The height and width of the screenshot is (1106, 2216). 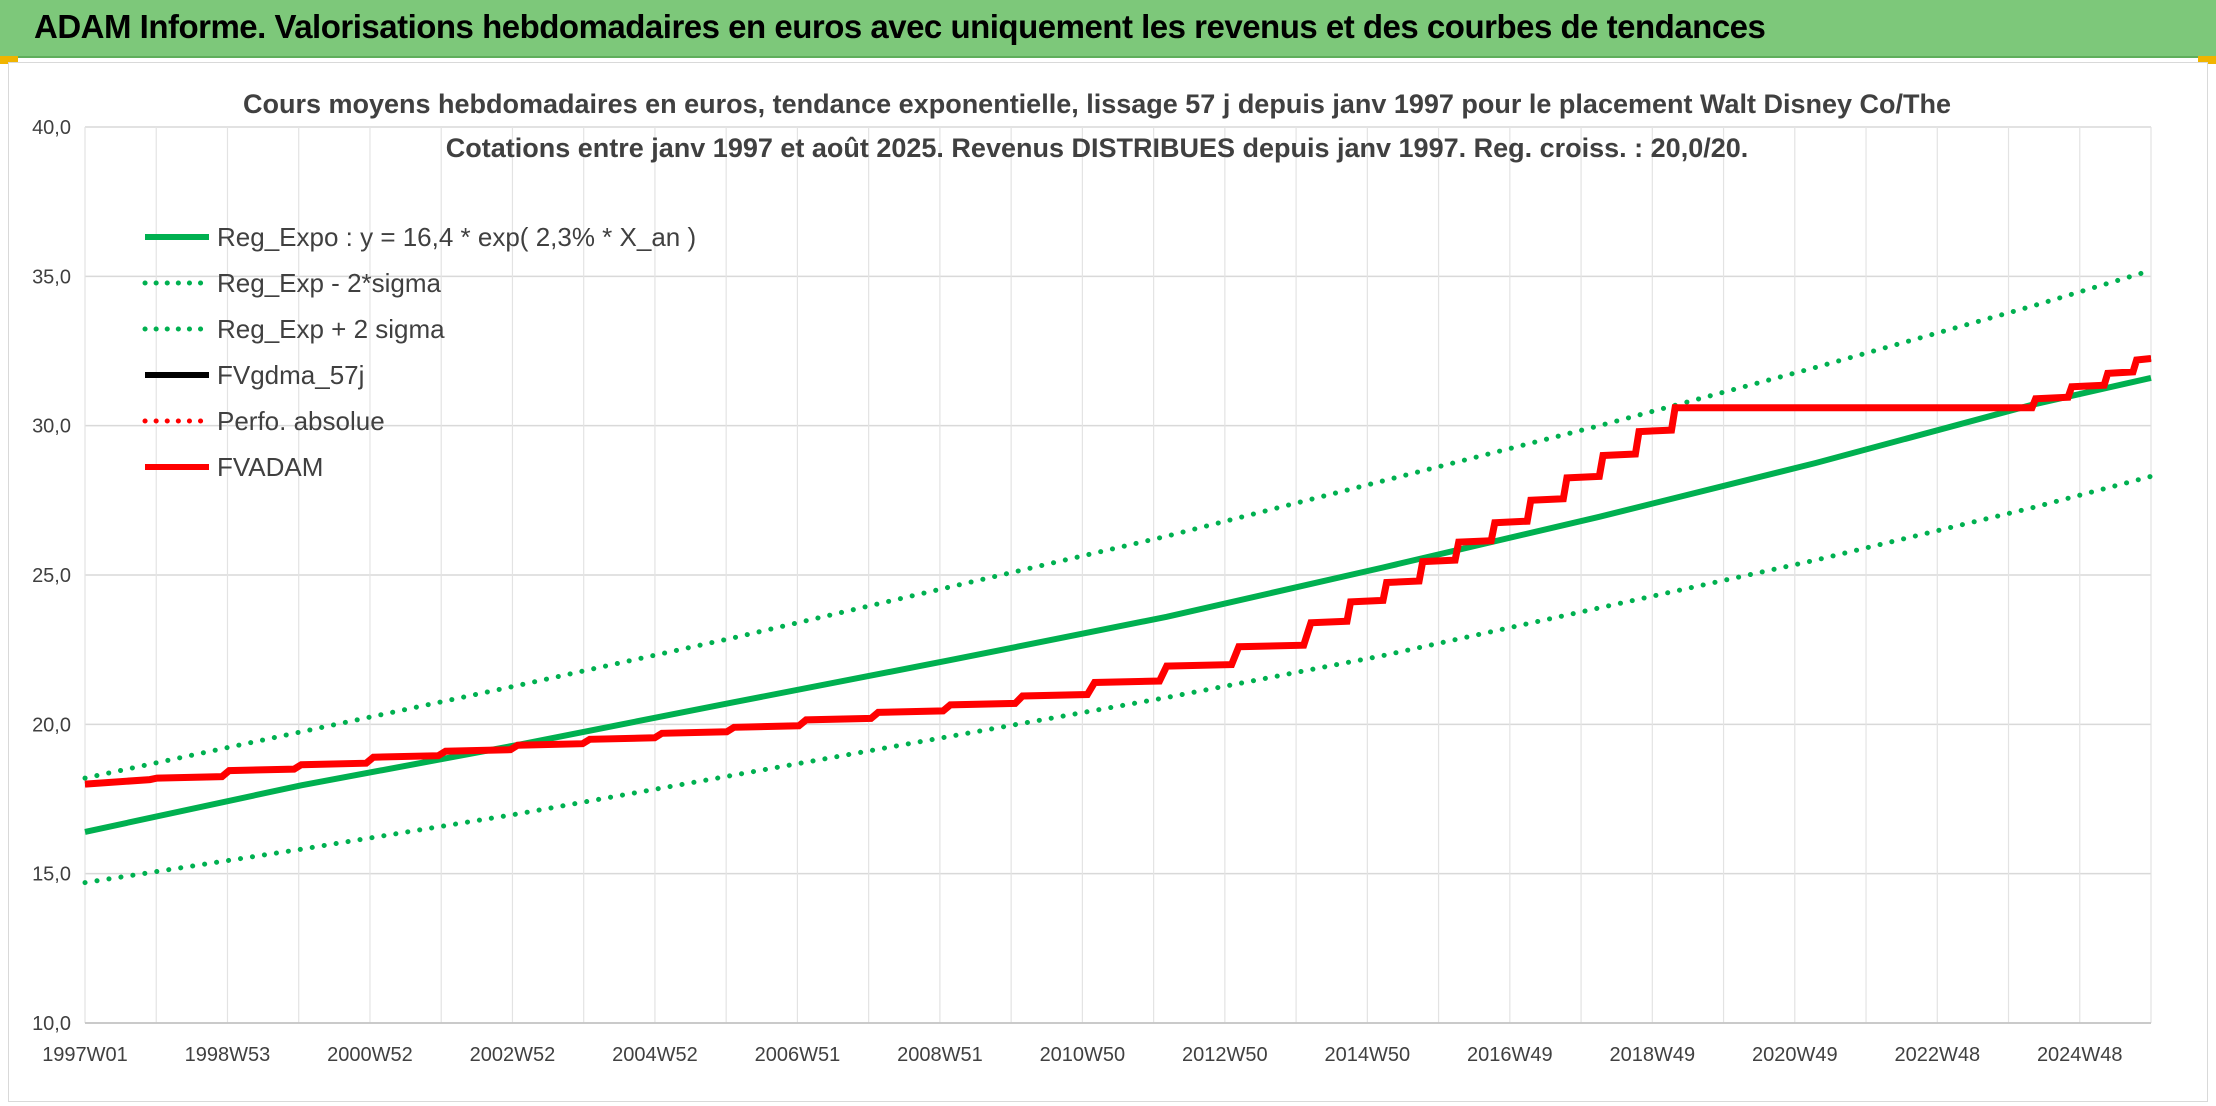 I want to click on x-tick-label: 2000W52, so click(x=370, y=1055).